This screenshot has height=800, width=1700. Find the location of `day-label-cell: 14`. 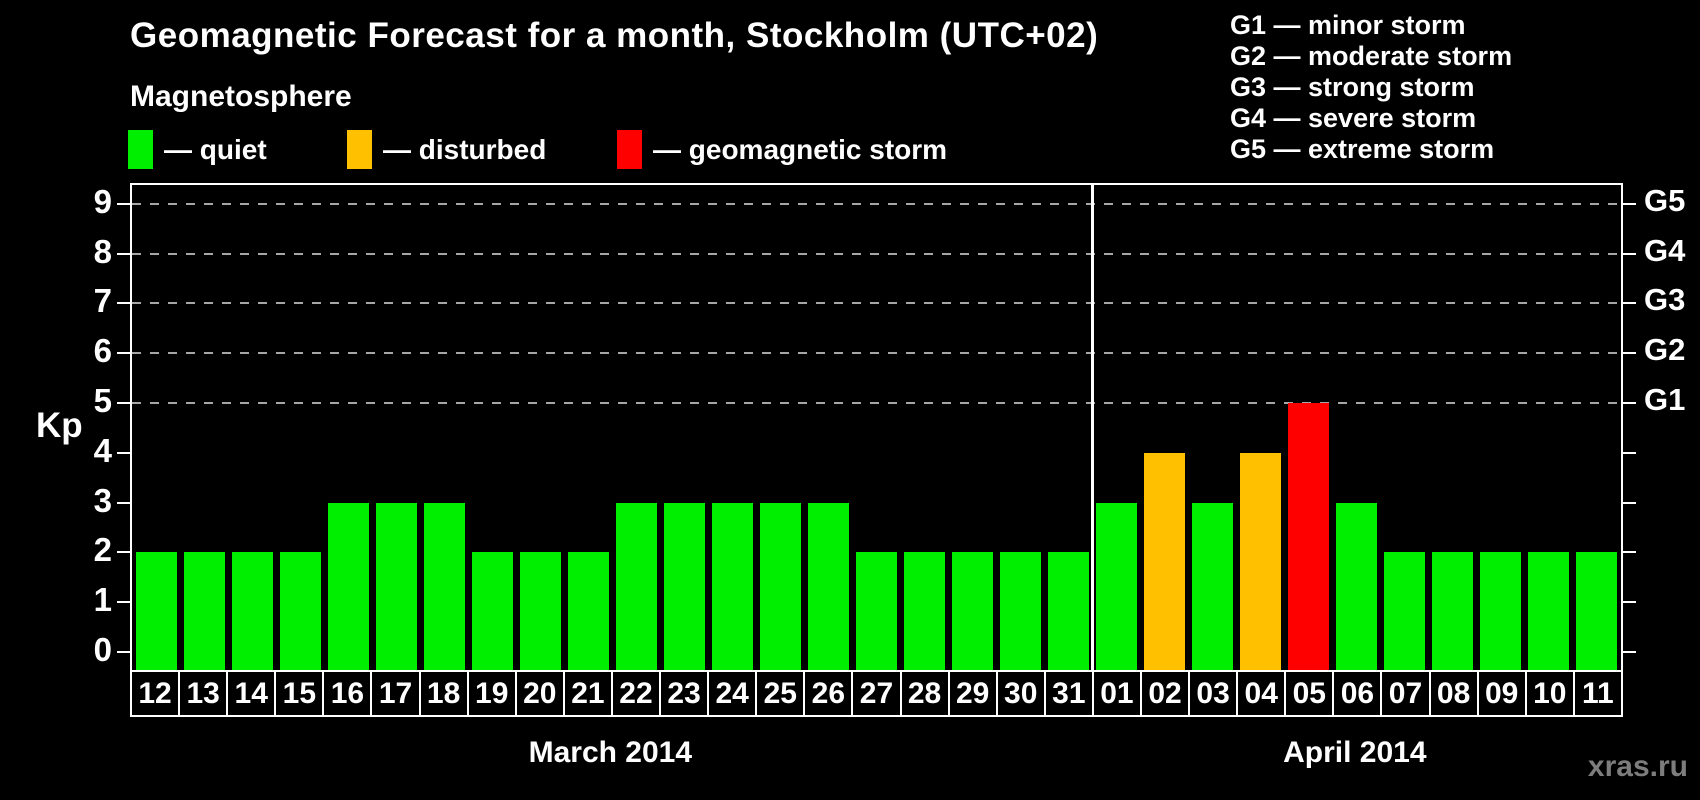

day-label-cell: 14 is located at coordinates (251, 693).